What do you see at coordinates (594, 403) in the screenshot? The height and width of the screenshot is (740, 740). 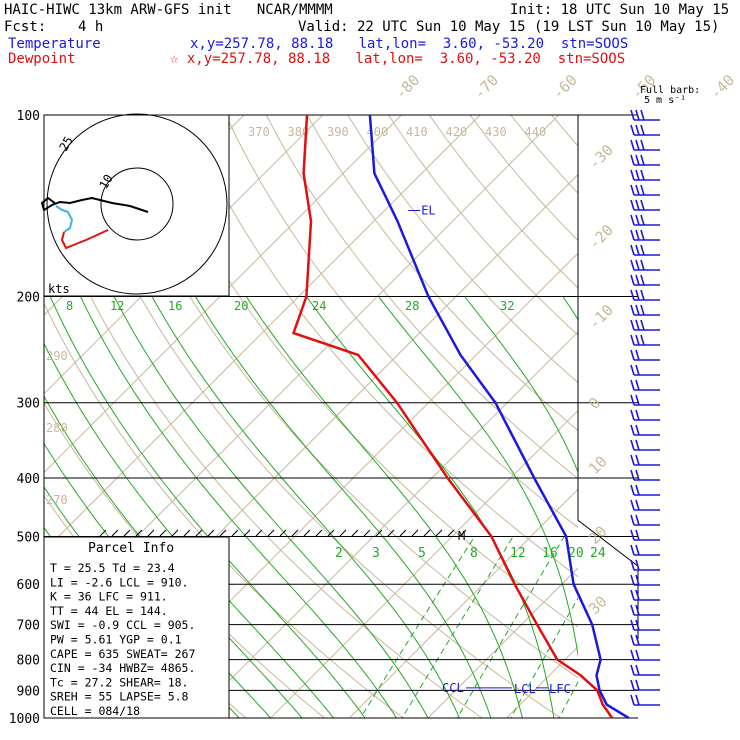 I see `isotherm-label: 0` at bounding box center [594, 403].